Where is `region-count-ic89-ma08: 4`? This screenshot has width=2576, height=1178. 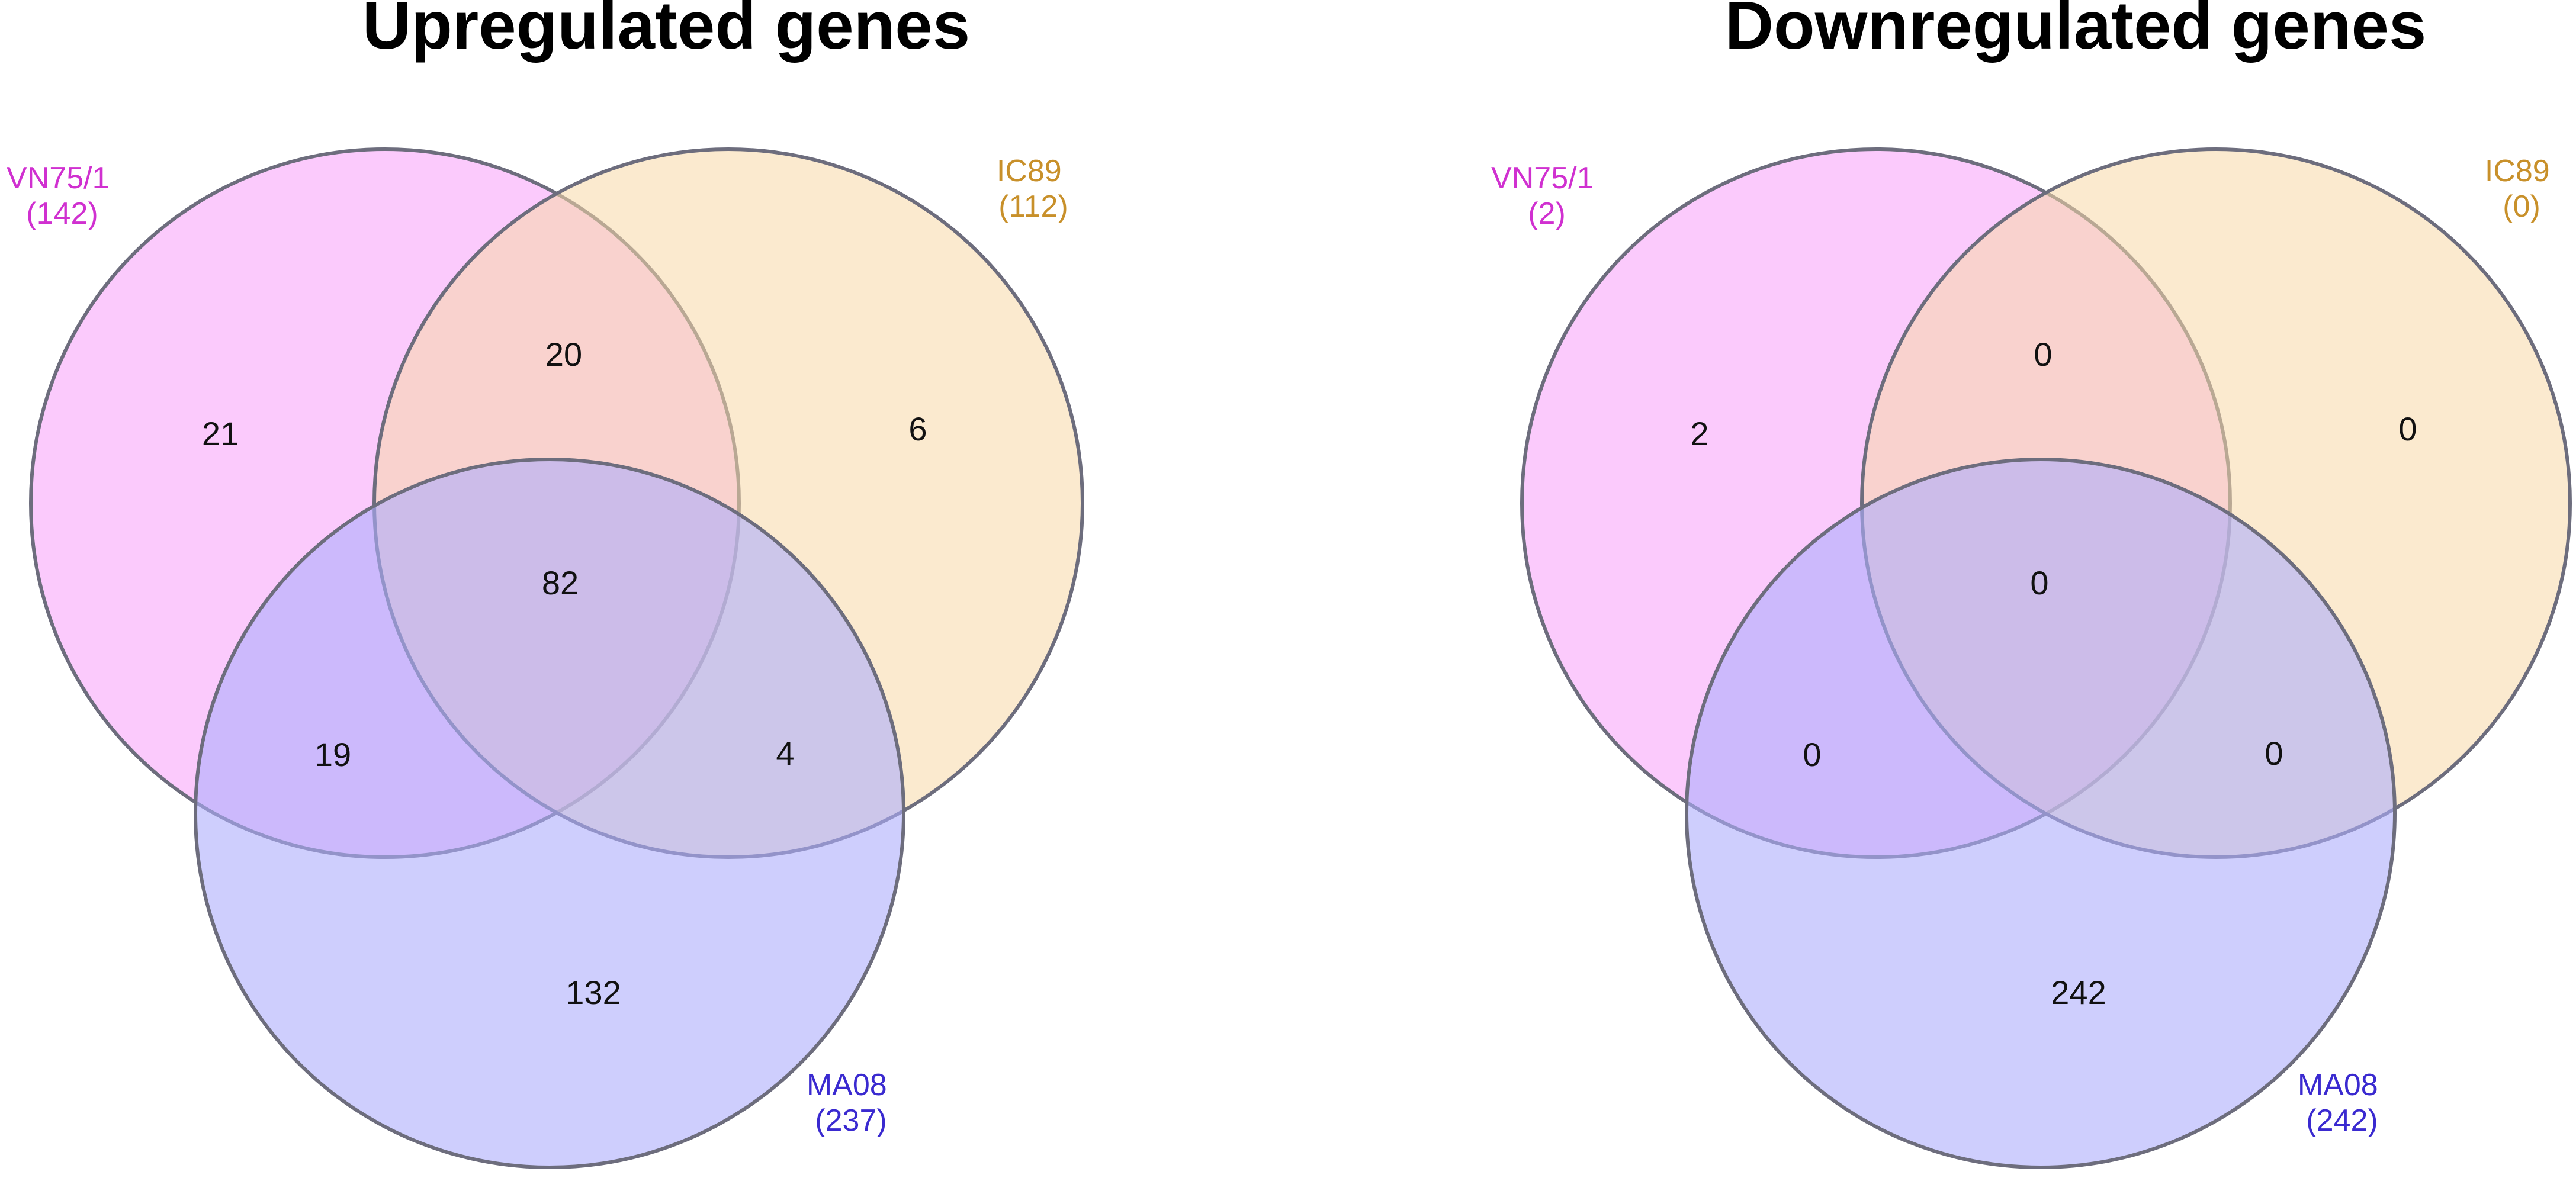 region-count-ic89-ma08: 4 is located at coordinates (785, 753).